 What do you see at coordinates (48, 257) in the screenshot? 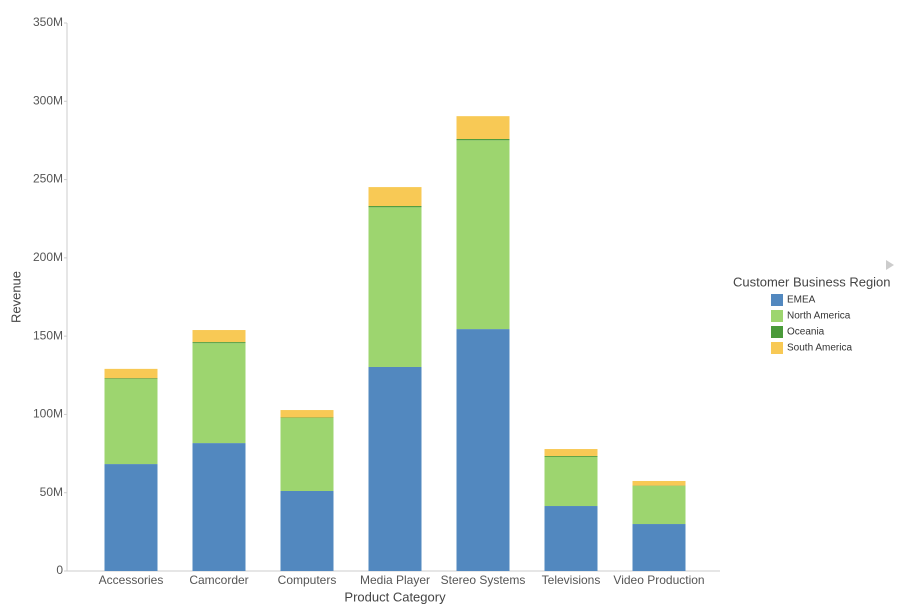
I see `y-tick-label: 200M` at bounding box center [48, 257].